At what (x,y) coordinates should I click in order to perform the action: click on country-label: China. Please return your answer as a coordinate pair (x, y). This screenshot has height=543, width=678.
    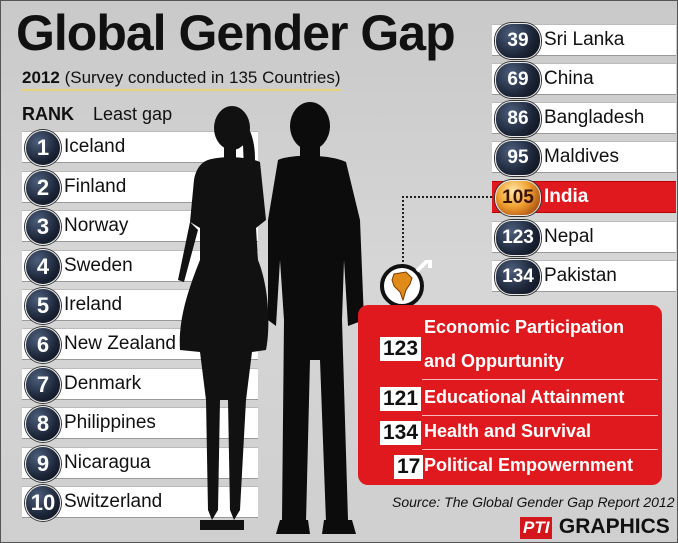
    Looking at the image, I should click on (569, 78).